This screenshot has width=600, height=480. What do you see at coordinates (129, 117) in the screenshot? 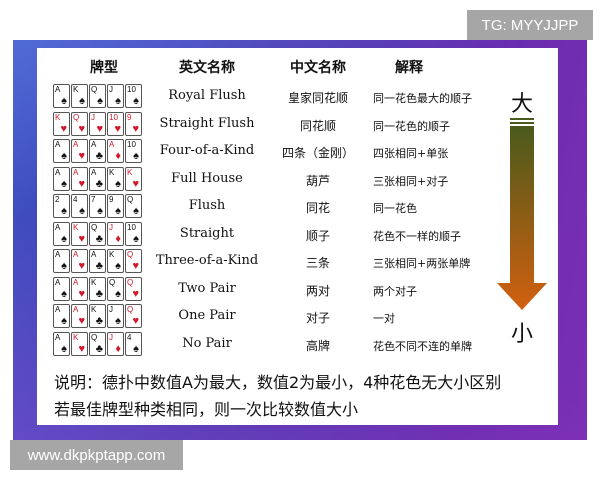
I see `card-rank: 9` at bounding box center [129, 117].